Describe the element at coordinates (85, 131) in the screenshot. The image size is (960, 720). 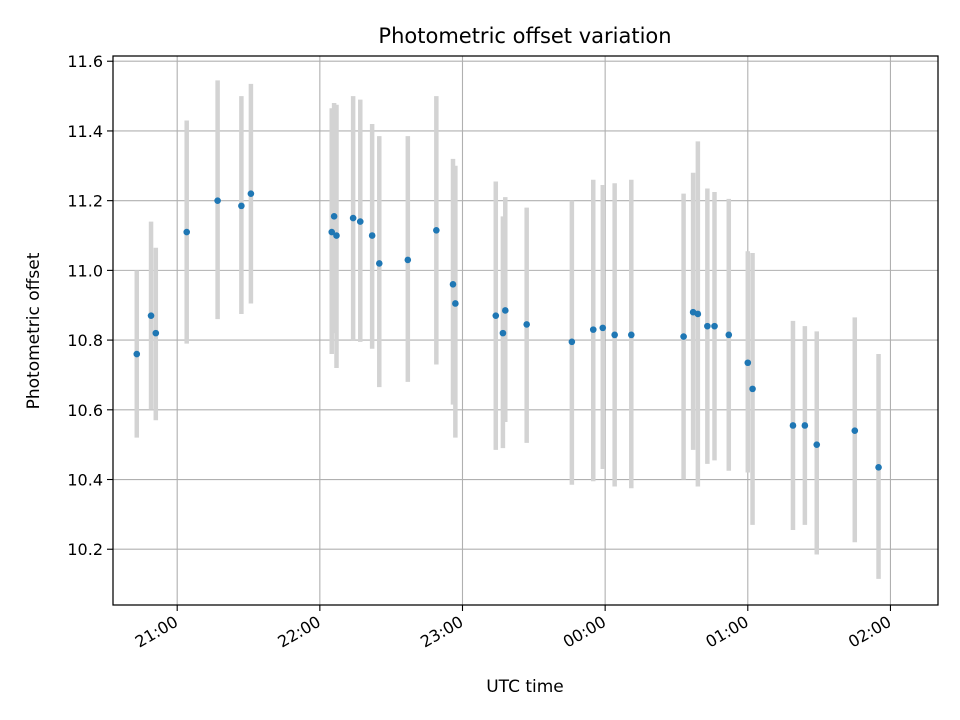
I see `y-tick-label: 11.4` at that location.